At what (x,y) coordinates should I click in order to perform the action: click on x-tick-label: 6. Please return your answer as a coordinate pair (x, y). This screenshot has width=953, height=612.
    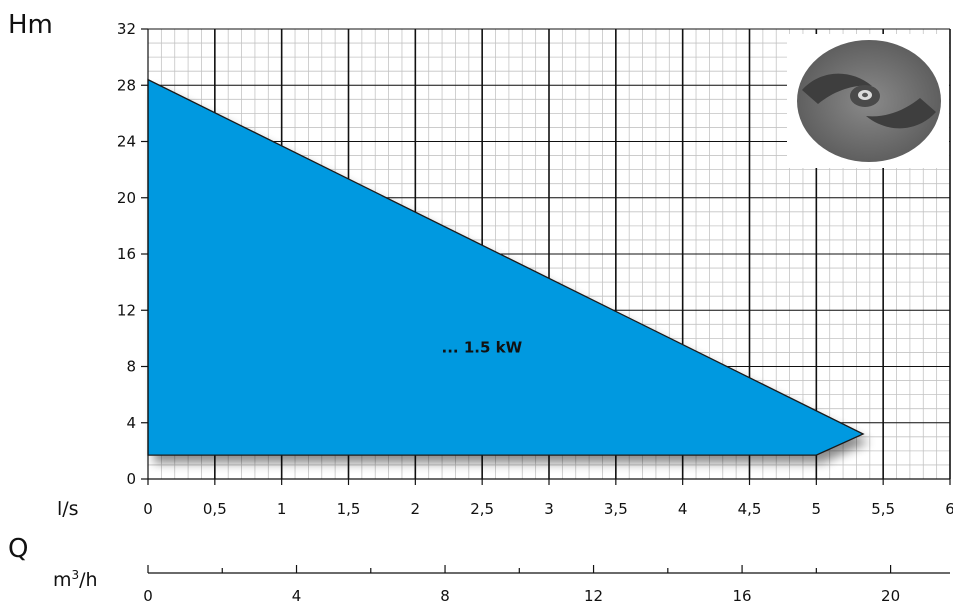
    Looking at the image, I should click on (949, 509).